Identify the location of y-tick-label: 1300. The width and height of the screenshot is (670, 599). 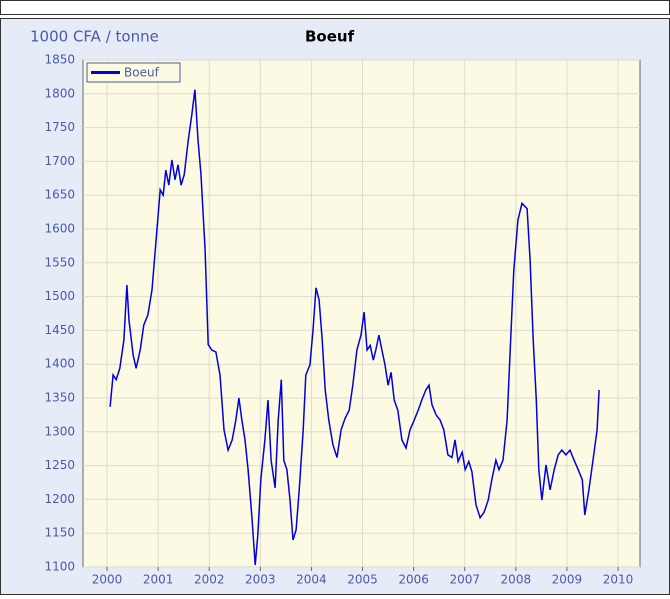
(59, 431).